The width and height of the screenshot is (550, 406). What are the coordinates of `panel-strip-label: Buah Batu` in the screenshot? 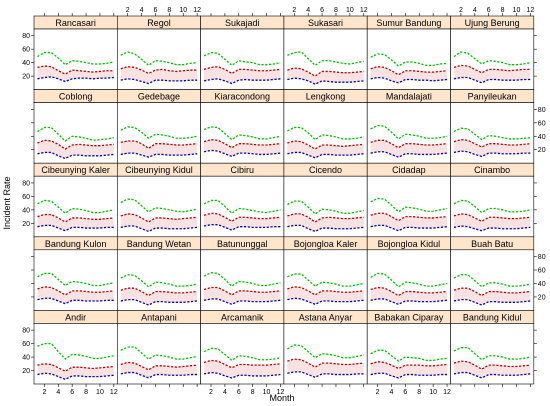 It's located at (492, 244).